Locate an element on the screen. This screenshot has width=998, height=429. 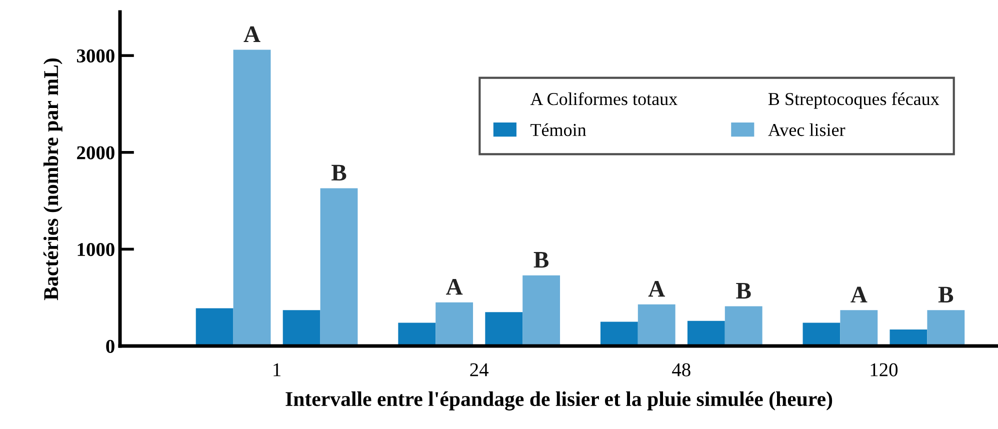
annotation: A Coliformes totaux is located at coordinates (604, 99).